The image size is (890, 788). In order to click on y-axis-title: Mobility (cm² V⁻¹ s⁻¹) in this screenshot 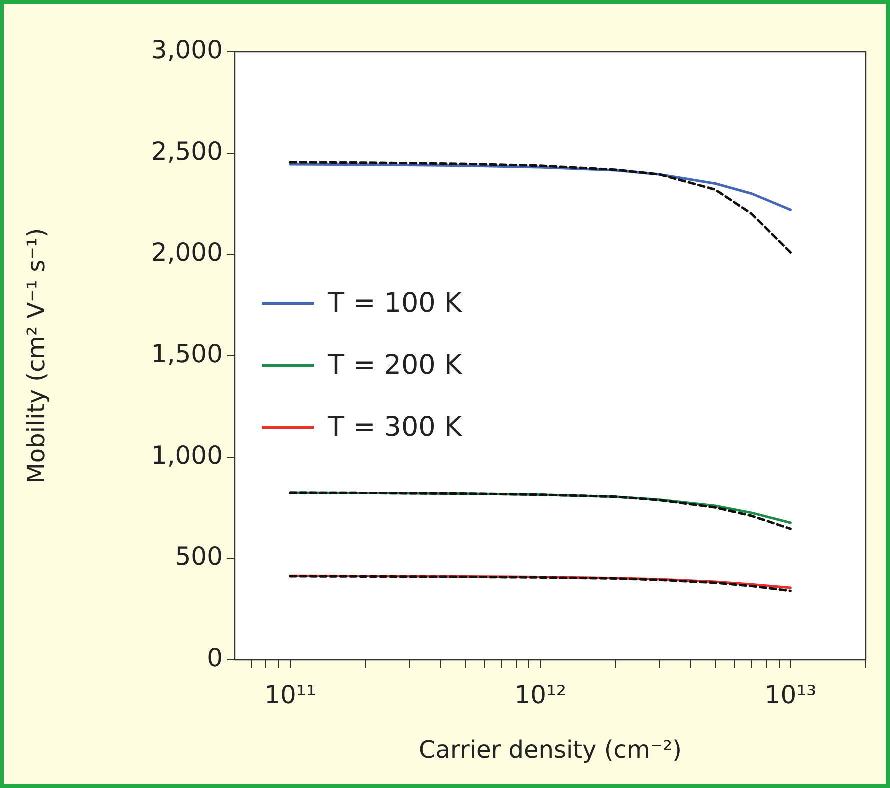, I will do `click(36, 356)`.